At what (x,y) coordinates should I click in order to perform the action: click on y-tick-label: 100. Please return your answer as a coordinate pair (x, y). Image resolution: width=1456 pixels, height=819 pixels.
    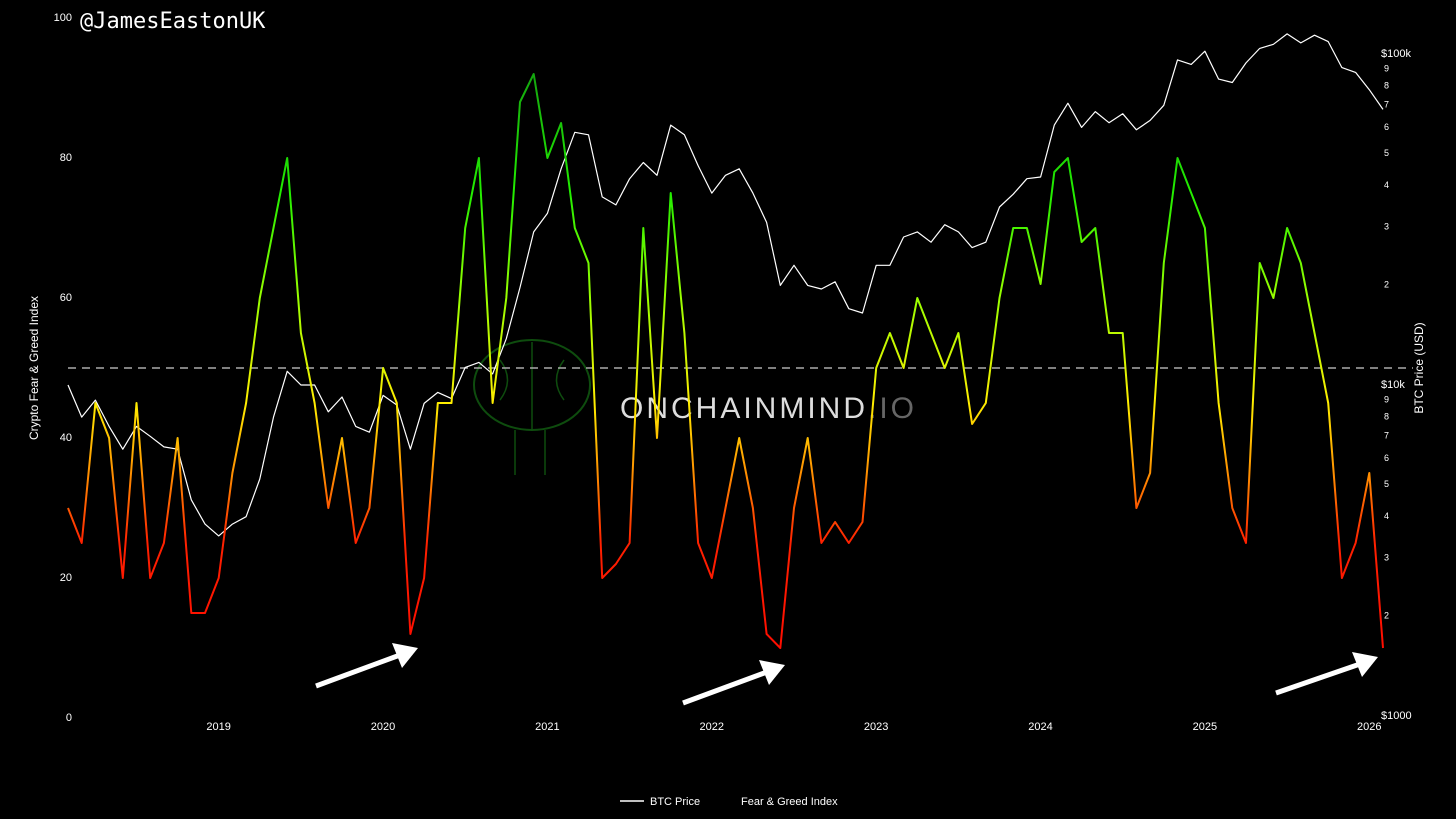
    Looking at the image, I should click on (63, 18).